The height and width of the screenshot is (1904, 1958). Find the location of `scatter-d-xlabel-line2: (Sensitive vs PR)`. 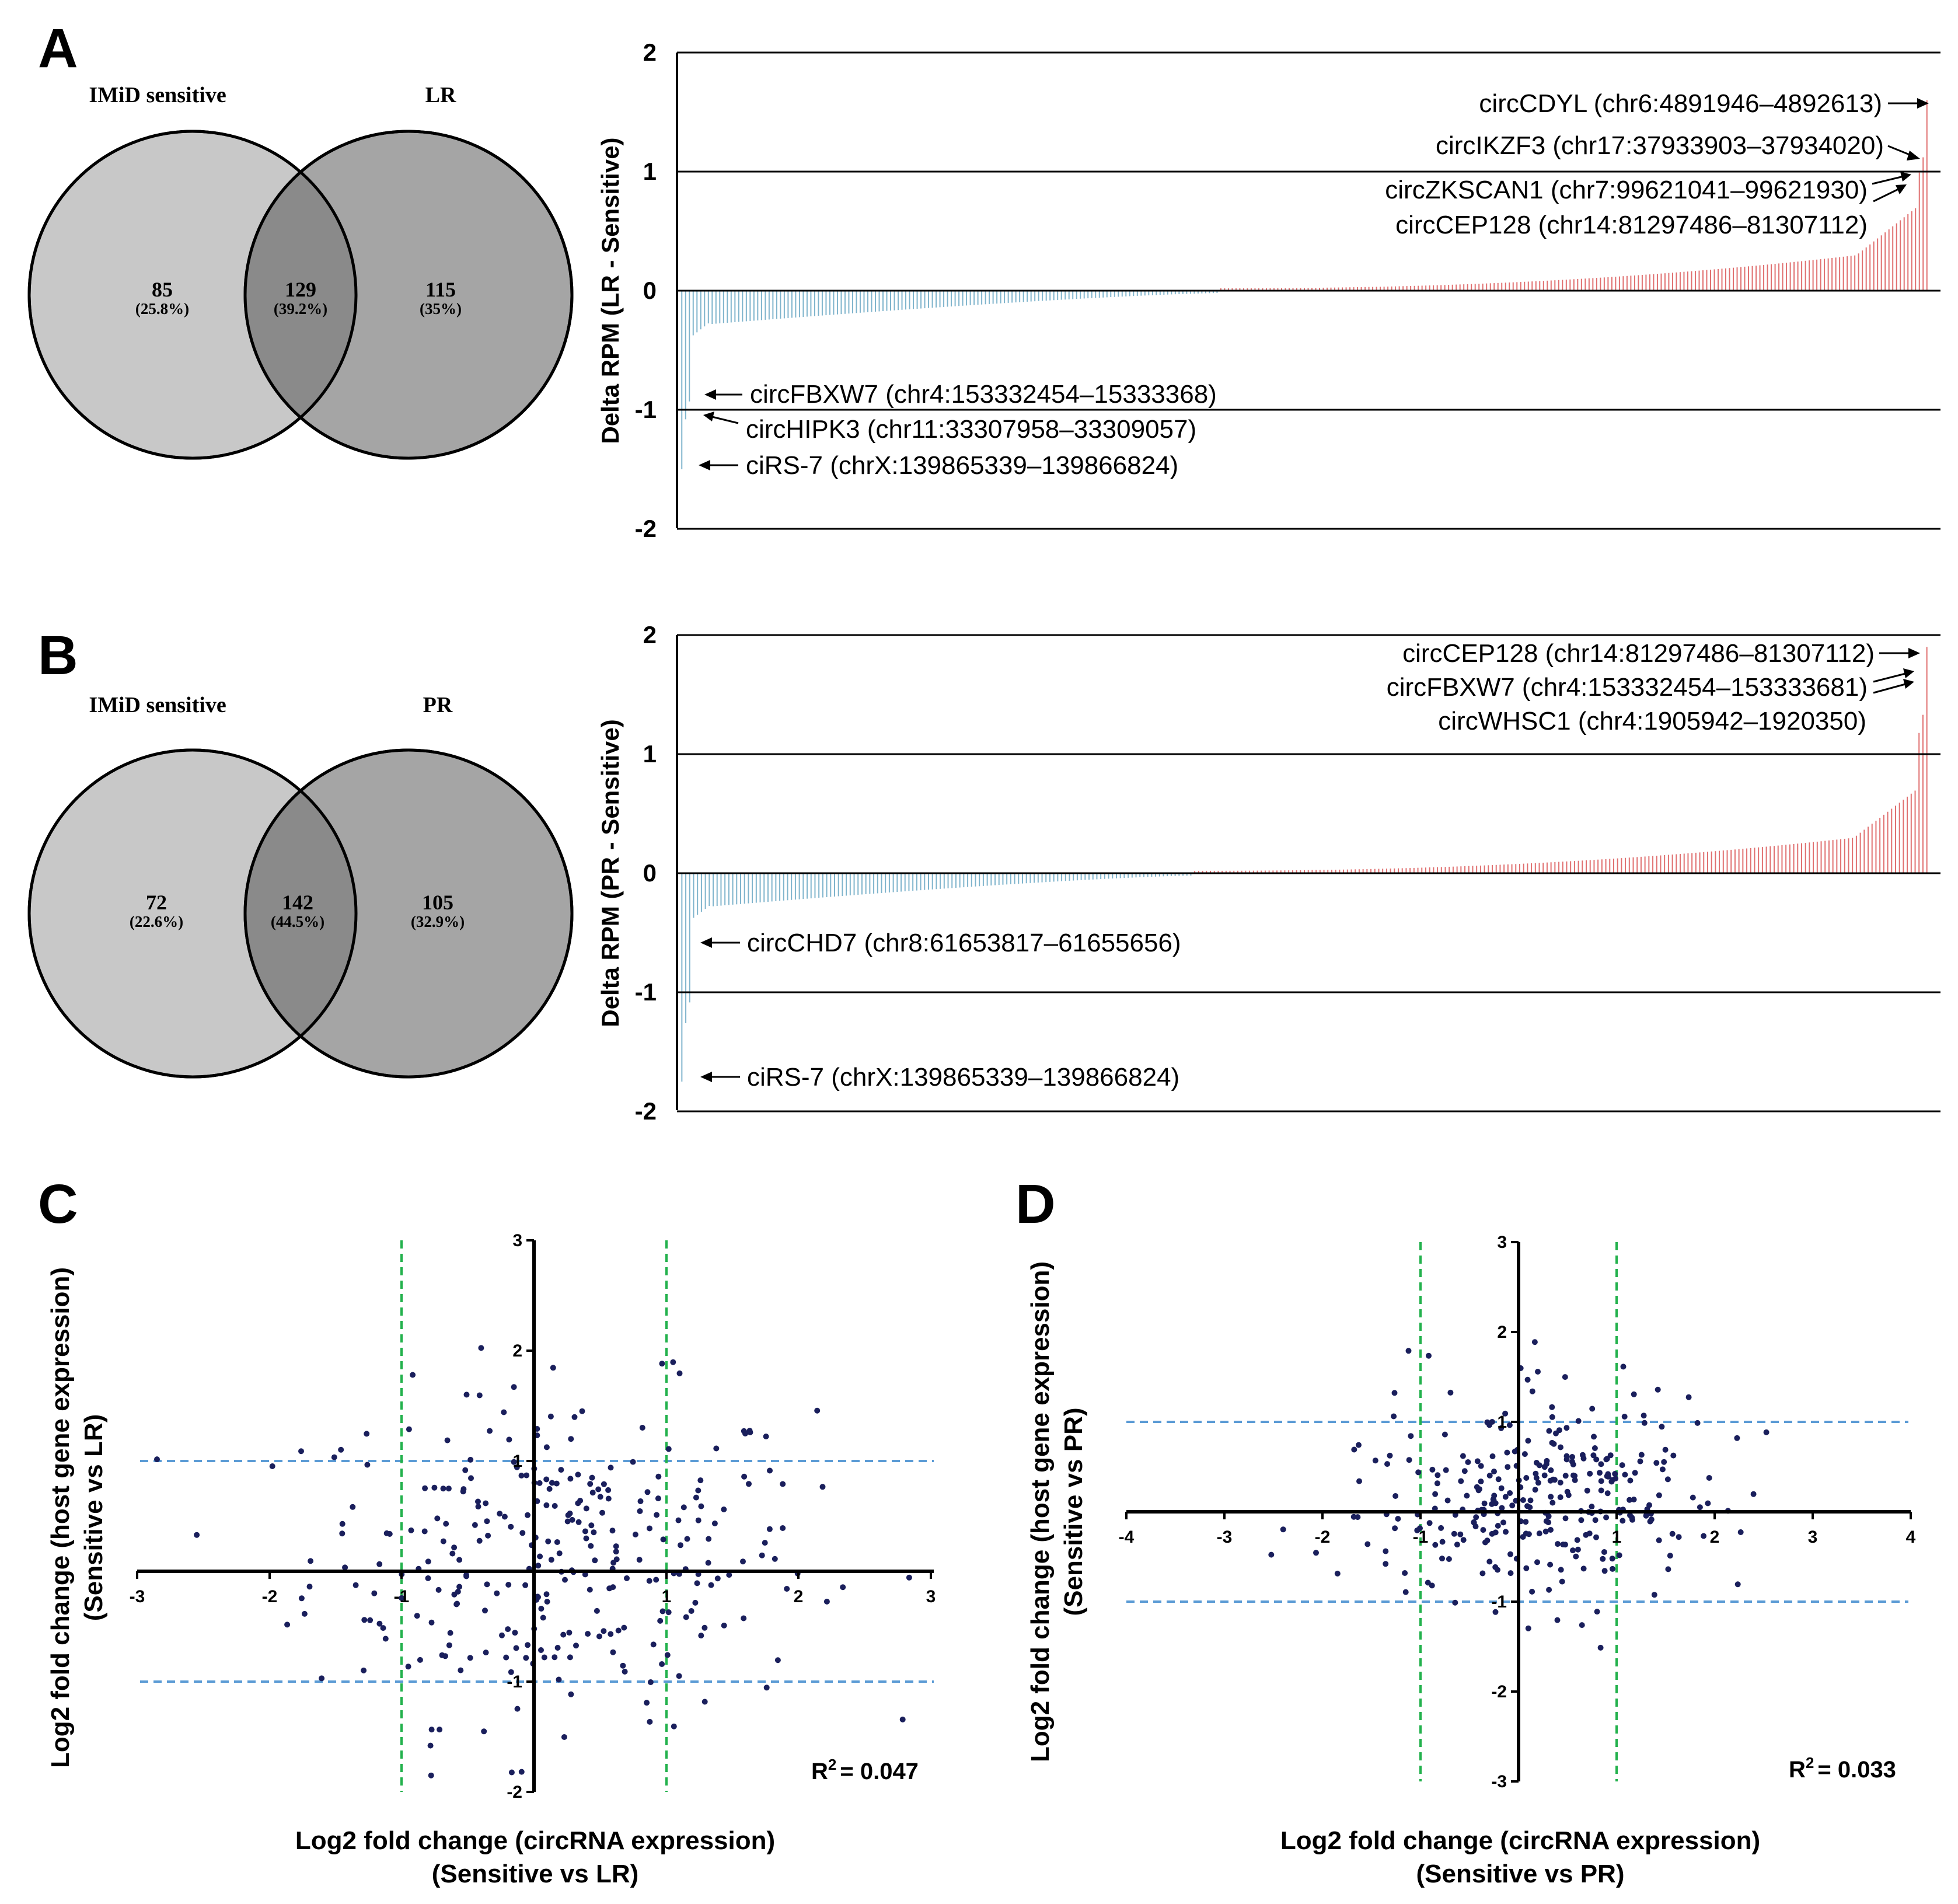

scatter-d-xlabel-line2: (Sensitive vs PR) is located at coordinates (1520, 1874).